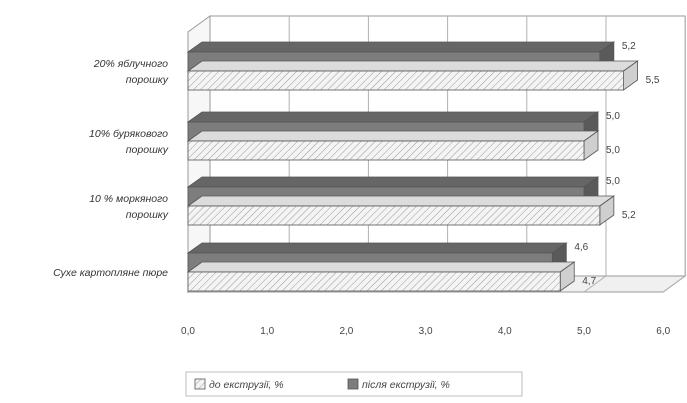  What do you see at coordinates (129, 207) in the screenshot?
I see `category-label: 10 % моркяного порошку` at bounding box center [129, 207].